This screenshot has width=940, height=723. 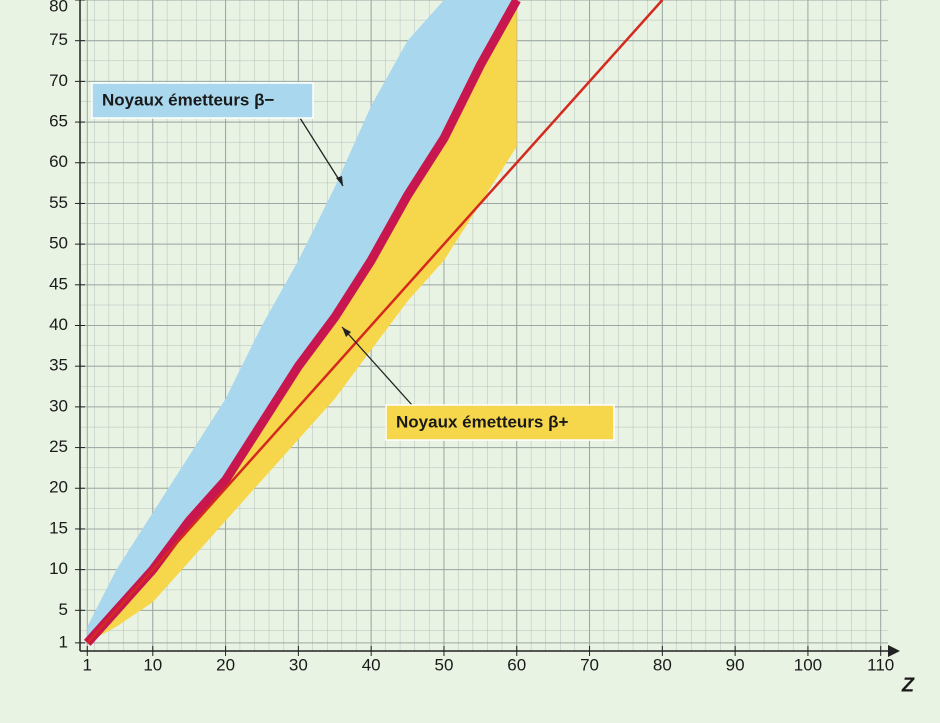 I want to click on y-tick-label: 40, so click(x=58, y=324).